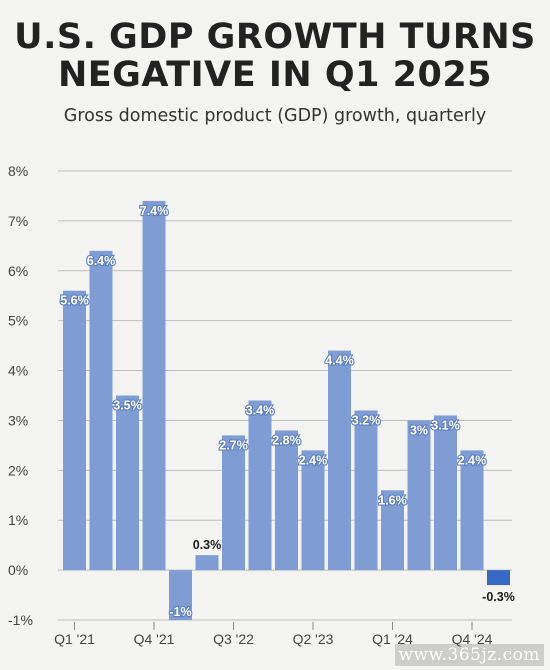  Describe the element at coordinates (18, 470) in the screenshot. I see `y-tick-label: 2%` at that location.